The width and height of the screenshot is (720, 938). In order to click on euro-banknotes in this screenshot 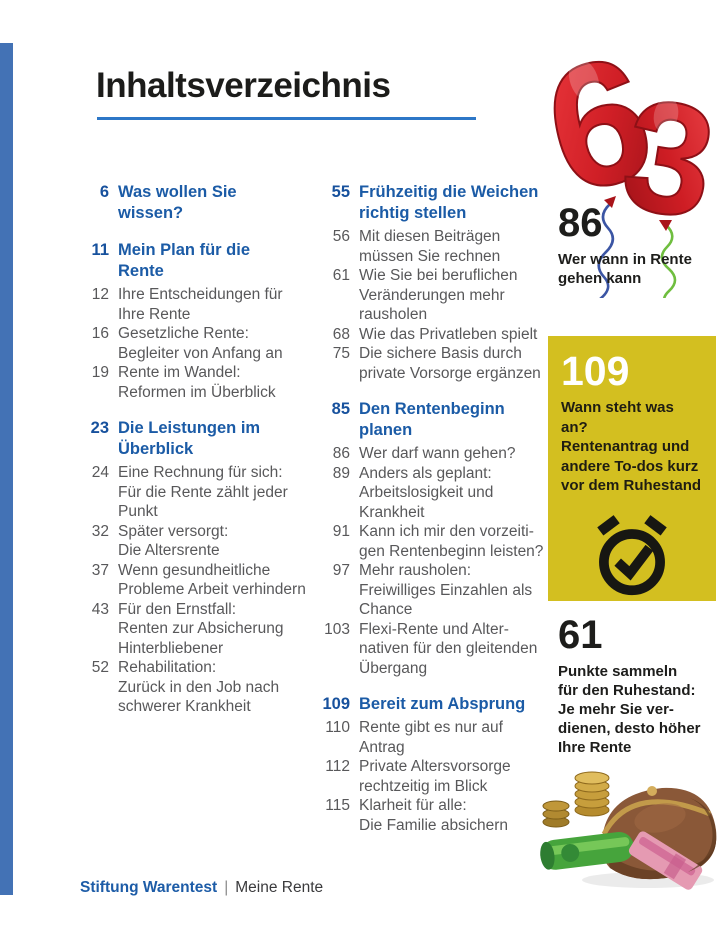, I will do `click(621, 860)`.